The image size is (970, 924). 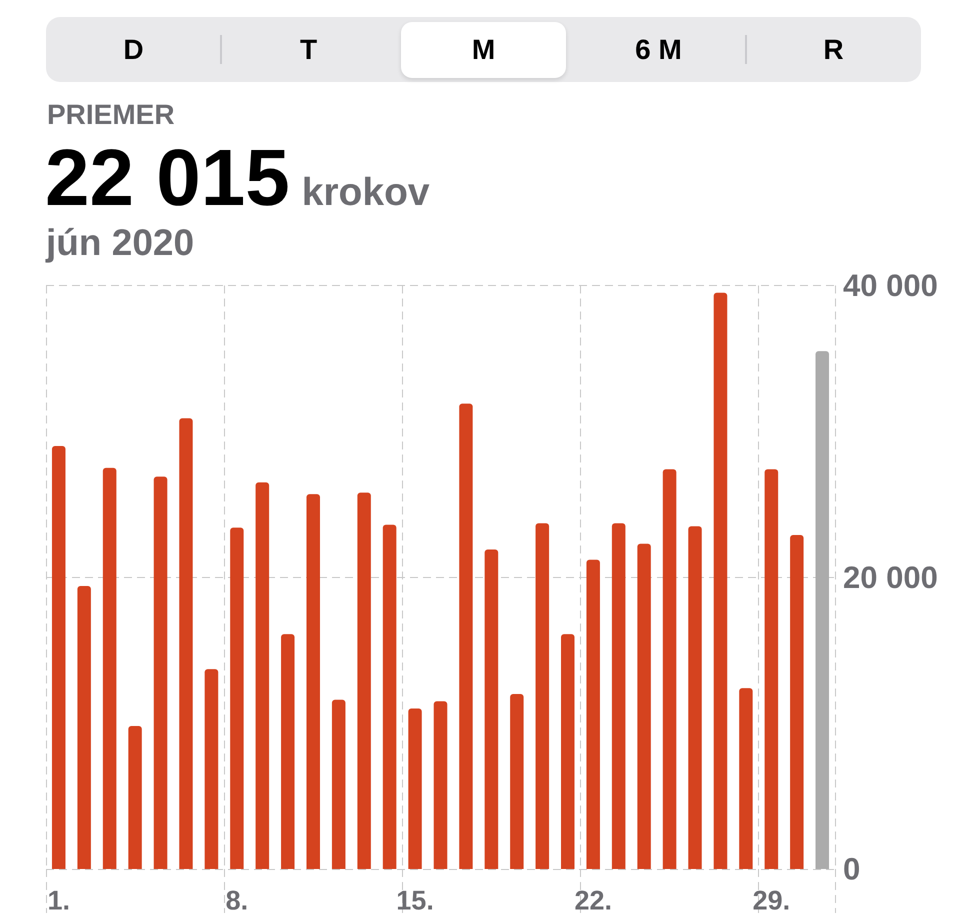 I want to click on tab-button: T, so click(x=308, y=49).